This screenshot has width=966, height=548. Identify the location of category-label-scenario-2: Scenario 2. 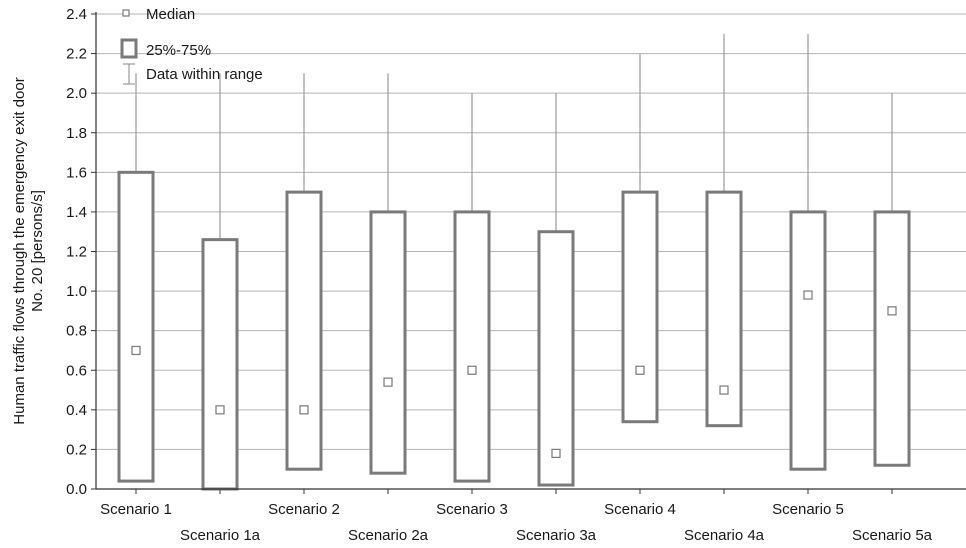
(304, 509).